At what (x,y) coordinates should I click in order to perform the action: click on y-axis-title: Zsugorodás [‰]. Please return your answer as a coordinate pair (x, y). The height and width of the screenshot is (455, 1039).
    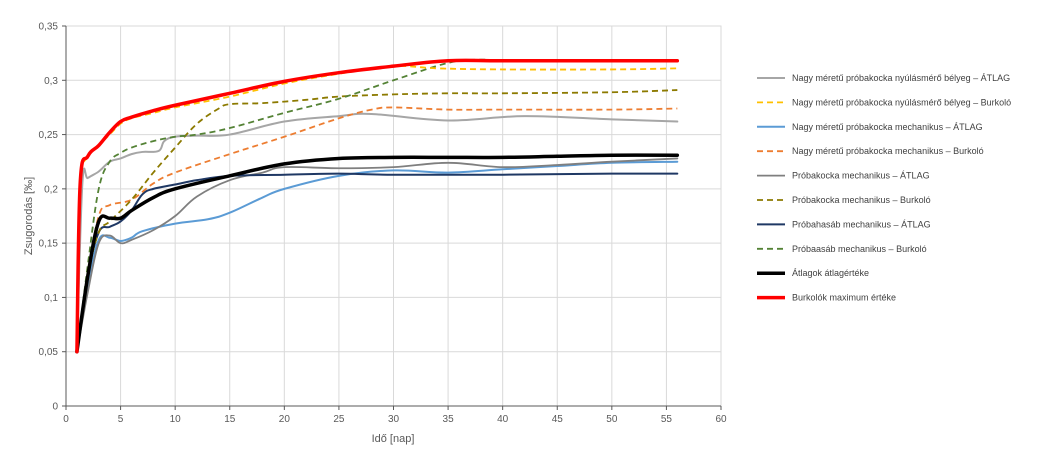
    Looking at the image, I should click on (29, 216).